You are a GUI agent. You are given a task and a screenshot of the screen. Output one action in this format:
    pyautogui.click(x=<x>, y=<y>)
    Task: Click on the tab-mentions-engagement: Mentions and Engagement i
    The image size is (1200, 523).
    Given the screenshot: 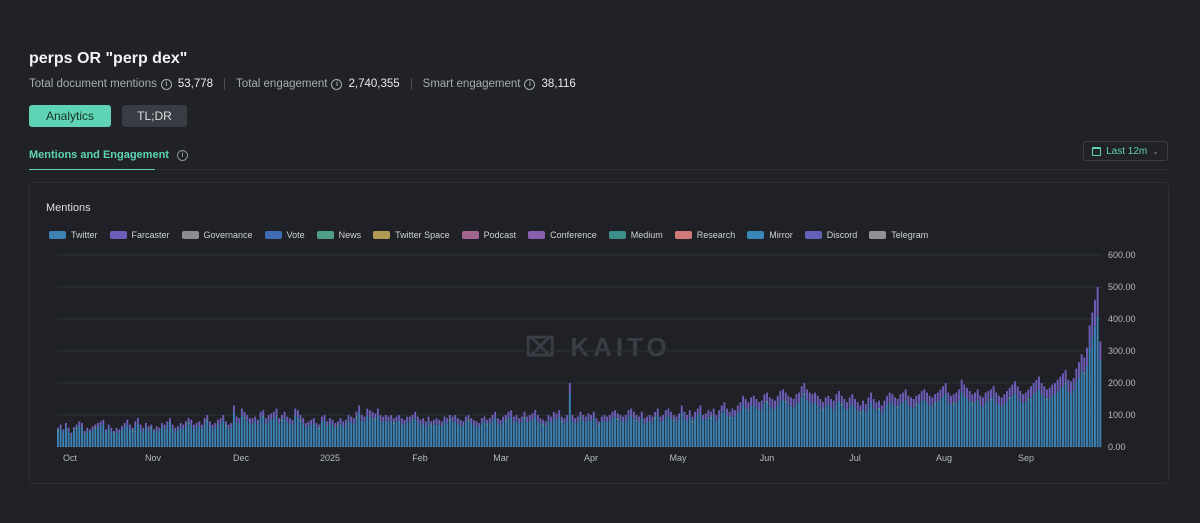 What is the action you would take?
    pyautogui.click(x=108, y=155)
    